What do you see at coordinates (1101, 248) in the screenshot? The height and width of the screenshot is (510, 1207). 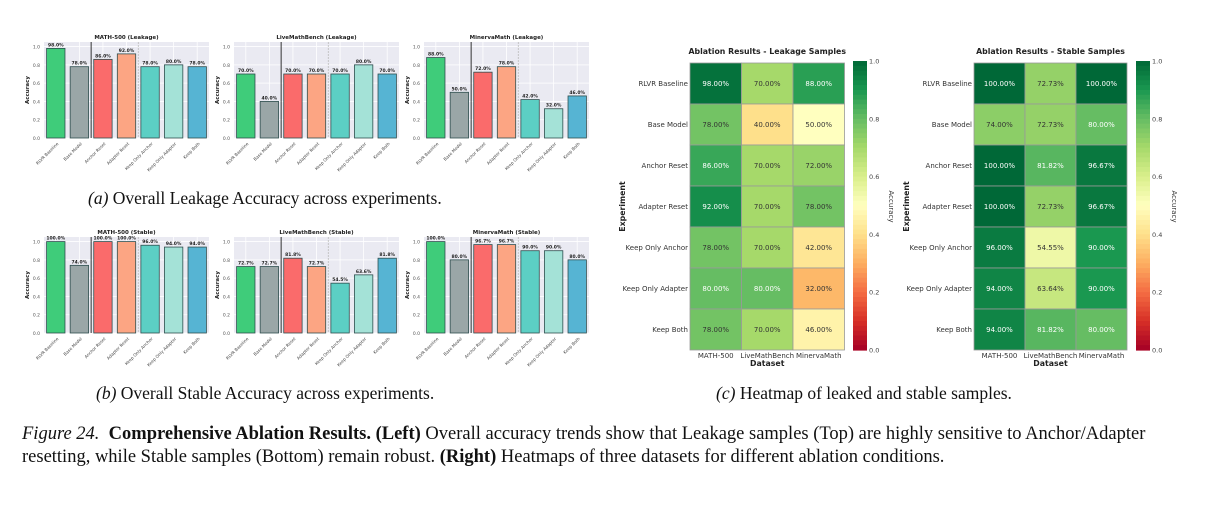 I see `heatmap-cell-label: 90.00%` at bounding box center [1101, 248].